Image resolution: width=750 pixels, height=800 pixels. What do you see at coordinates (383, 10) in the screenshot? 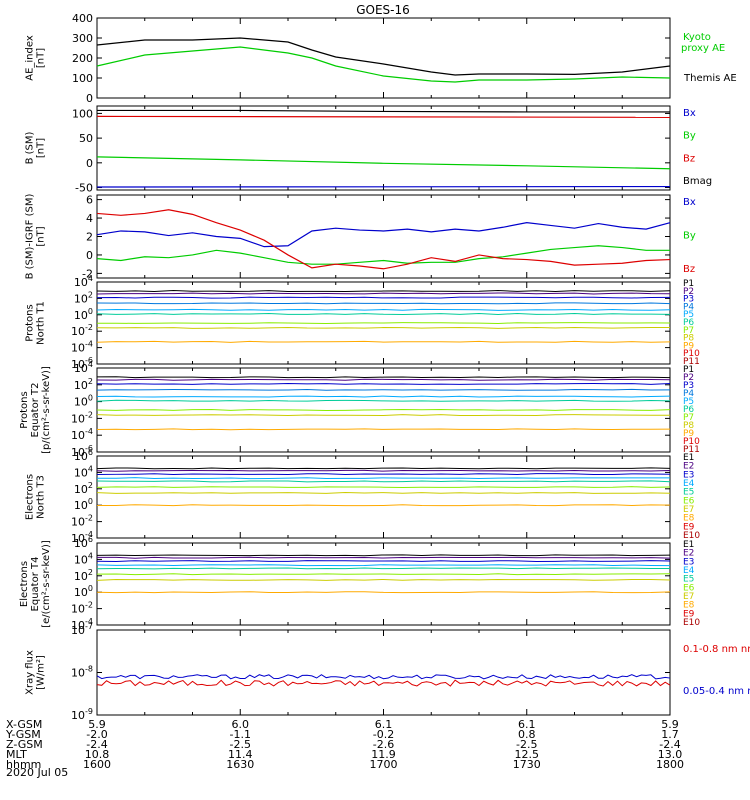
I see `figure-title: GOES-16` at bounding box center [383, 10].